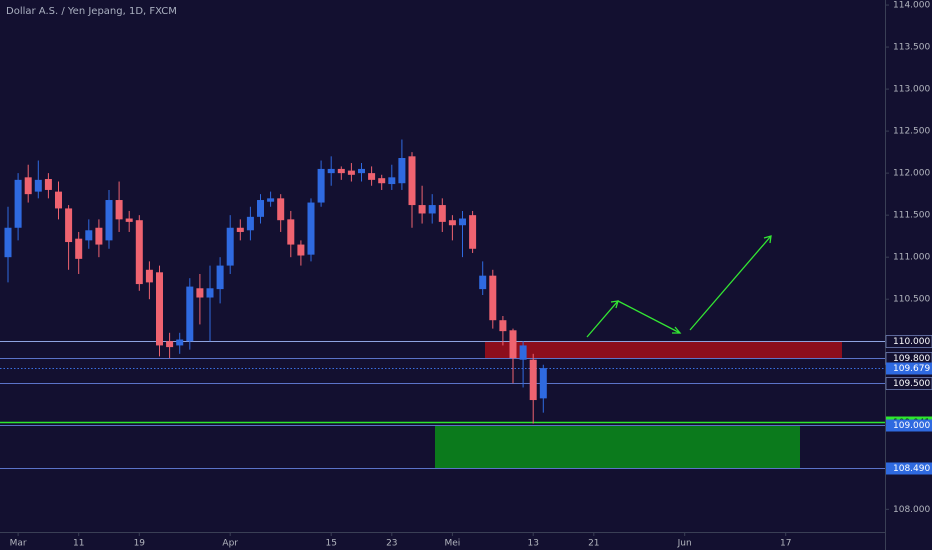 The width and height of the screenshot is (932, 550). Describe the element at coordinates (911, 132) in the screenshot. I see `y-tick-label: 112.500` at that location.